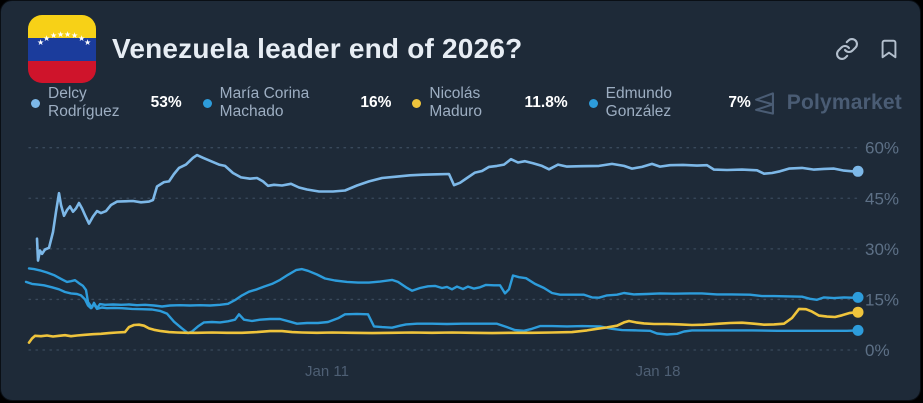 The height and width of the screenshot is (403, 923). Describe the element at coordinates (764, 103) in the screenshot. I see `polymarket-mark-icon` at that location.